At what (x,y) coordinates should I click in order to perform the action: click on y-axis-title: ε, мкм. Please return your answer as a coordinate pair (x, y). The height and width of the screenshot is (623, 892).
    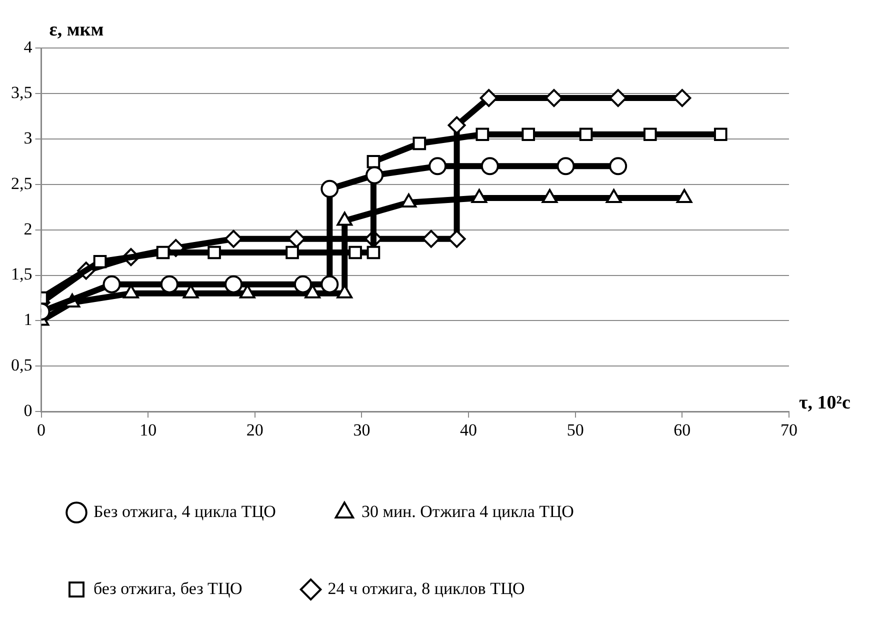
    Looking at the image, I should click on (76, 29).